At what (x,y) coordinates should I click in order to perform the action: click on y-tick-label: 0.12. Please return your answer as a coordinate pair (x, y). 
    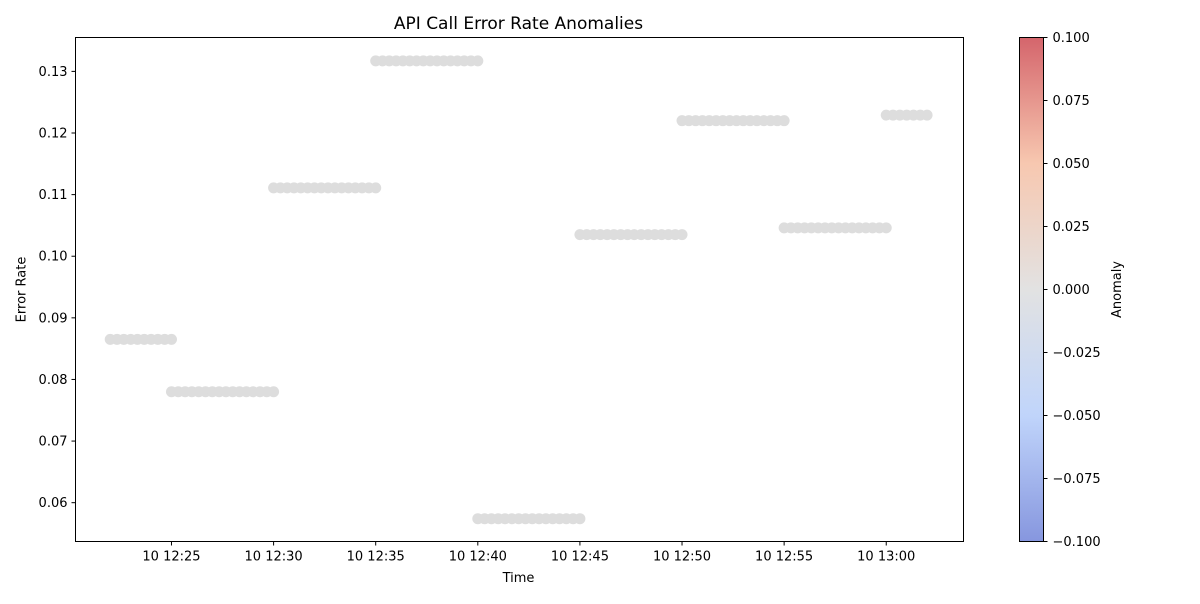
    Looking at the image, I should click on (53, 134).